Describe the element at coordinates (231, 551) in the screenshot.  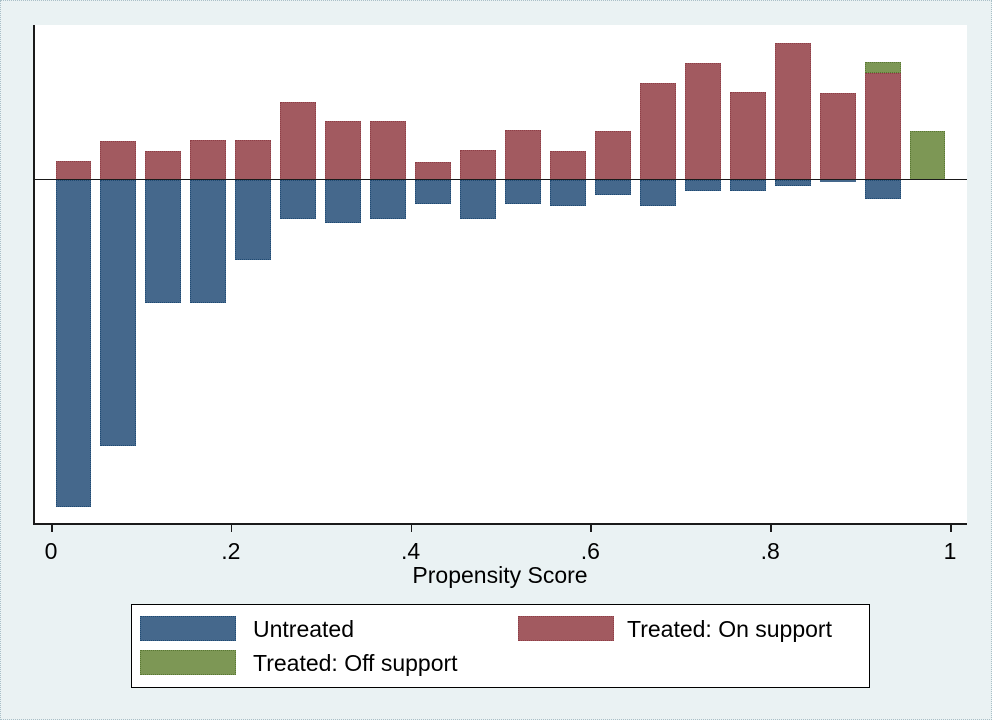
I see `x-tick-label: .2` at that location.